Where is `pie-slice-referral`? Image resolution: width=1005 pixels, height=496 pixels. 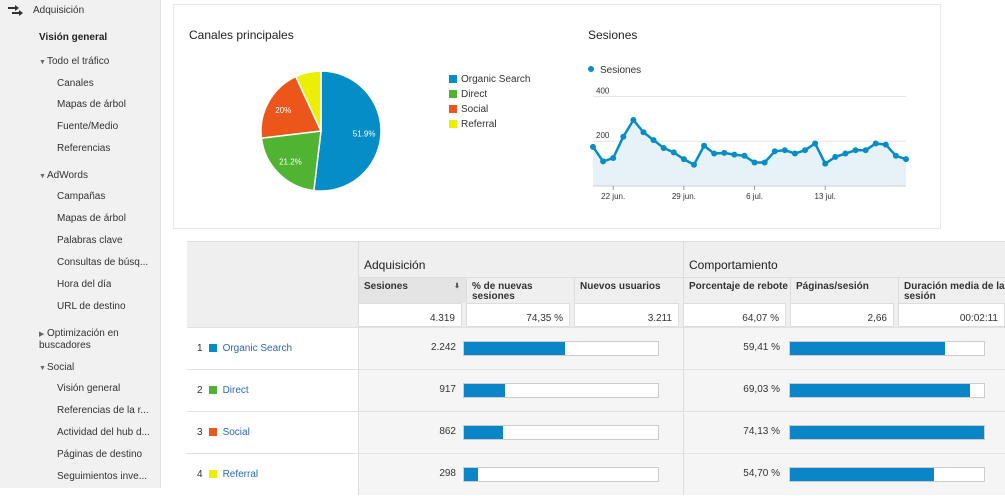
pie-slice-referral is located at coordinates (308, 101).